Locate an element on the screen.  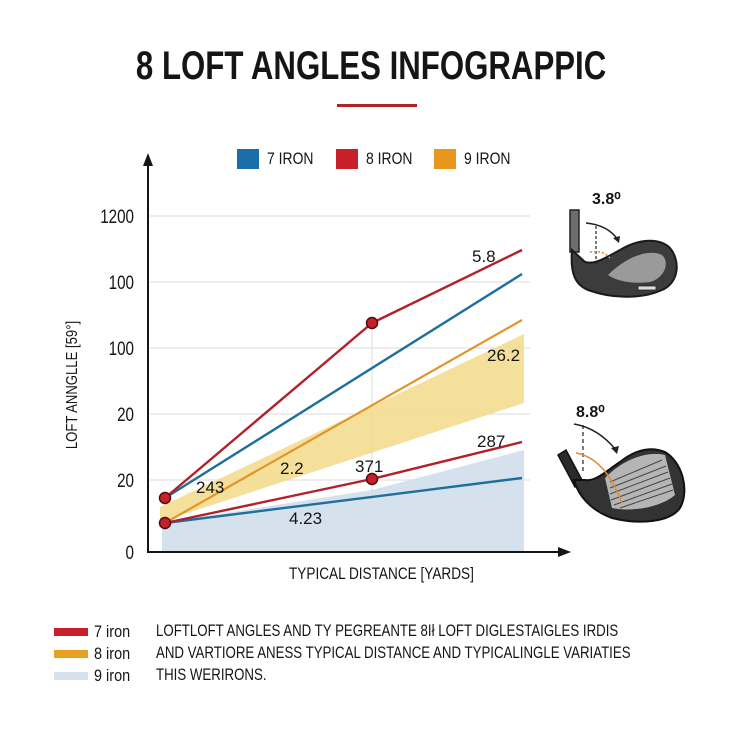
legend-item-9-iron: 9 IRON is located at coordinates (477, 159).